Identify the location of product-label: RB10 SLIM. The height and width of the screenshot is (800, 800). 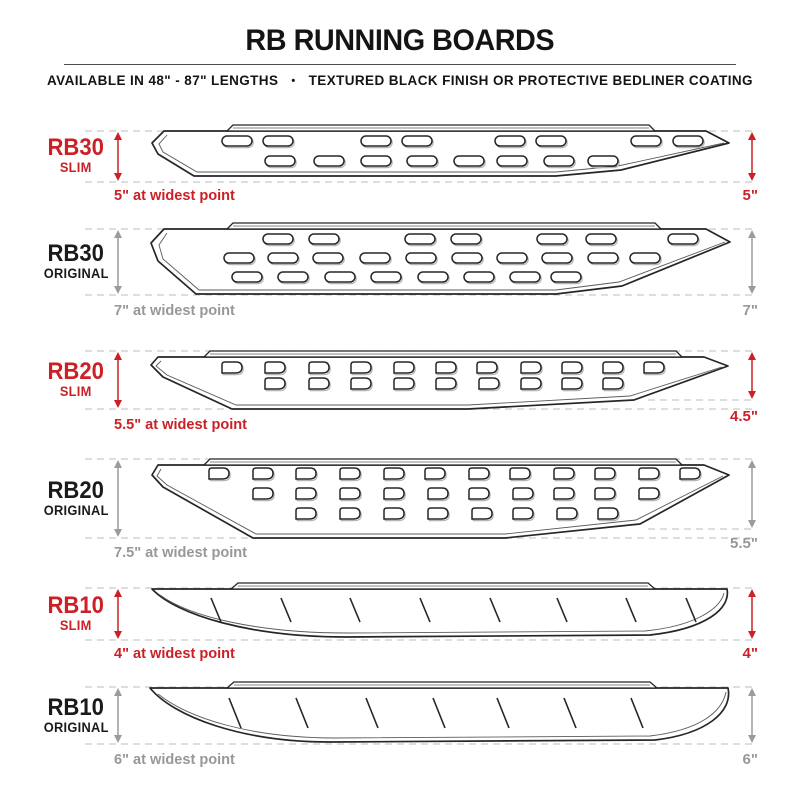
(76, 614).